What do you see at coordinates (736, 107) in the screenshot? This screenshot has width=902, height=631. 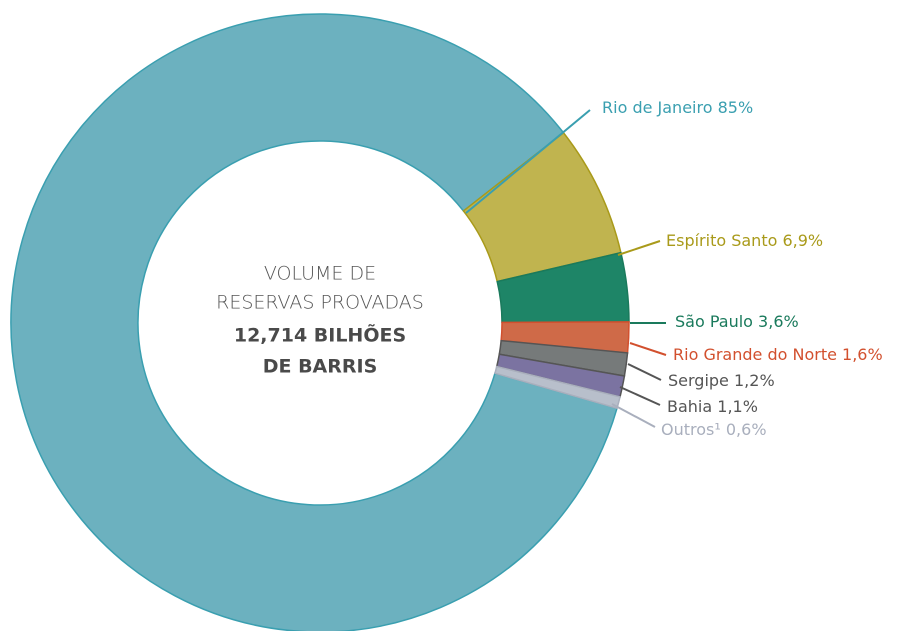 I see `value-label: 85%` at bounding box center [736, 107].